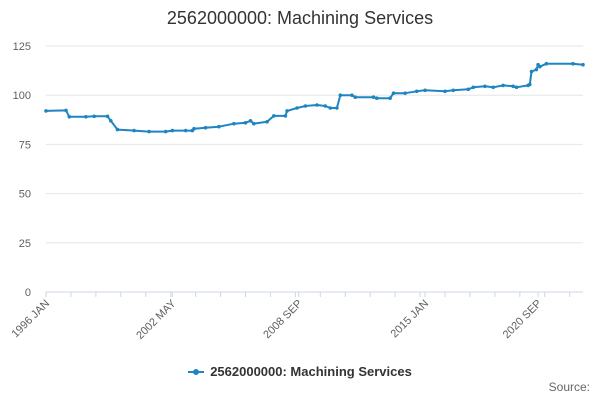 This screenshot has width=600, height=400. I want to click on y-tick-label: 100, so click(22, 96).